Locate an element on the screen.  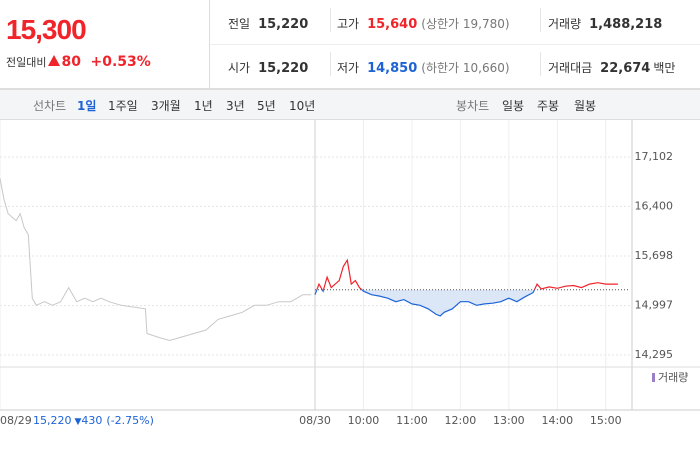
up-icon is located at coordinates (54, 60).